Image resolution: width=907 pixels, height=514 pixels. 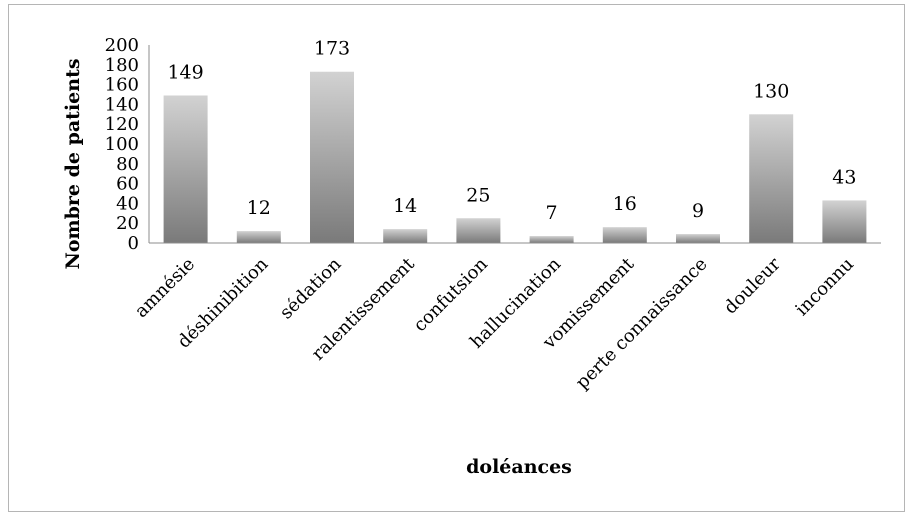 What do you see at coordinates (122, 85) in the screenshot?
I see `y-tick-label: 160` at bounding box center [122, 85].